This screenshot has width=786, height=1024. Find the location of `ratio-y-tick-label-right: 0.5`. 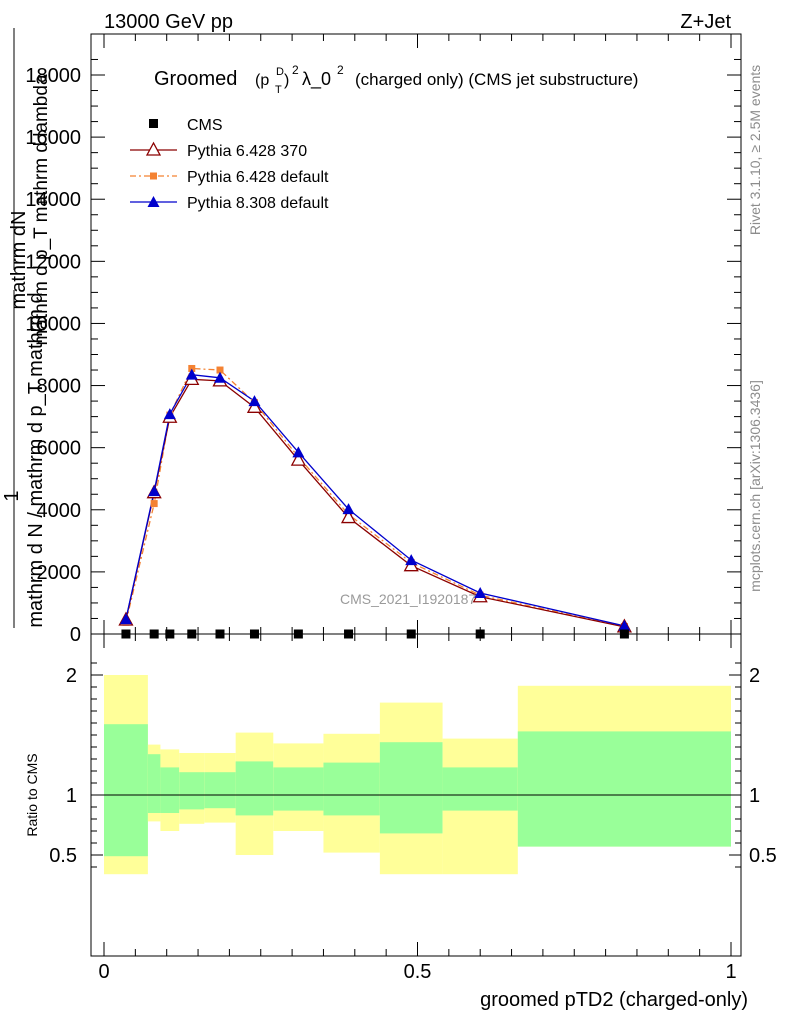

ratio-y-tick-label-right: 0.5 is located at coordinates (763, 856).